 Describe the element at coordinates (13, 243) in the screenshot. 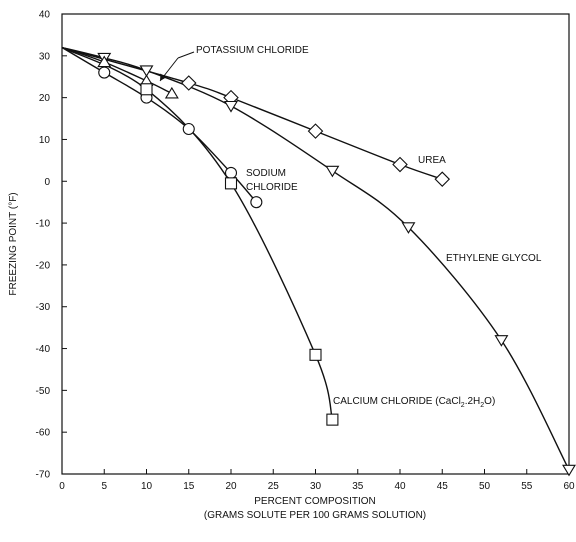

I see `y-axis-title: FREEZING POINT (°F)` at that location.